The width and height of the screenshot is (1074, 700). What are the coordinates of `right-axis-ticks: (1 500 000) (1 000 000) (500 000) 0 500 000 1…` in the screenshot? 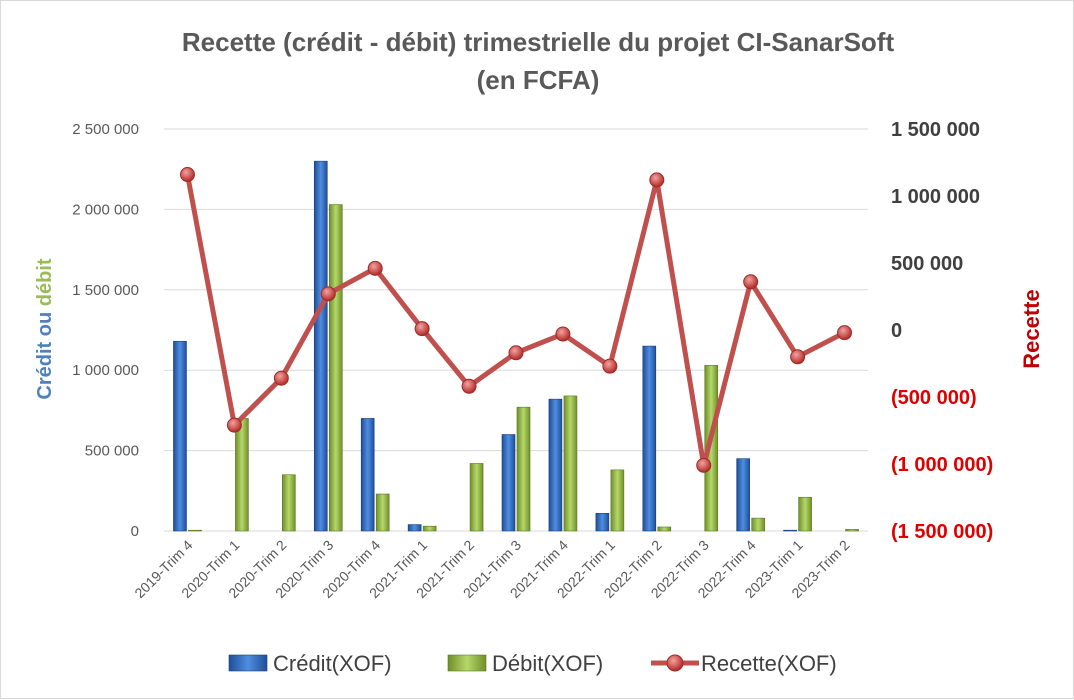 It's located at (942, 331).